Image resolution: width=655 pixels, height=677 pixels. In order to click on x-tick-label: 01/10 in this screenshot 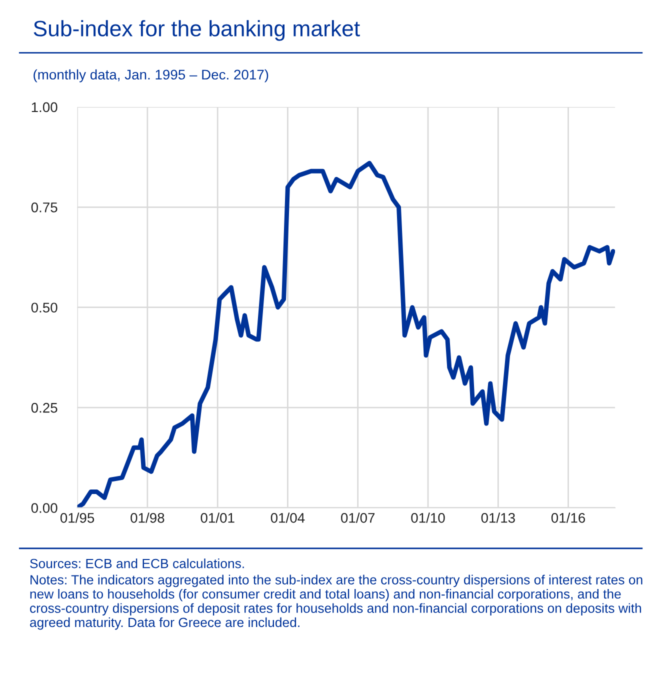, I will do `click(428, 517)`.